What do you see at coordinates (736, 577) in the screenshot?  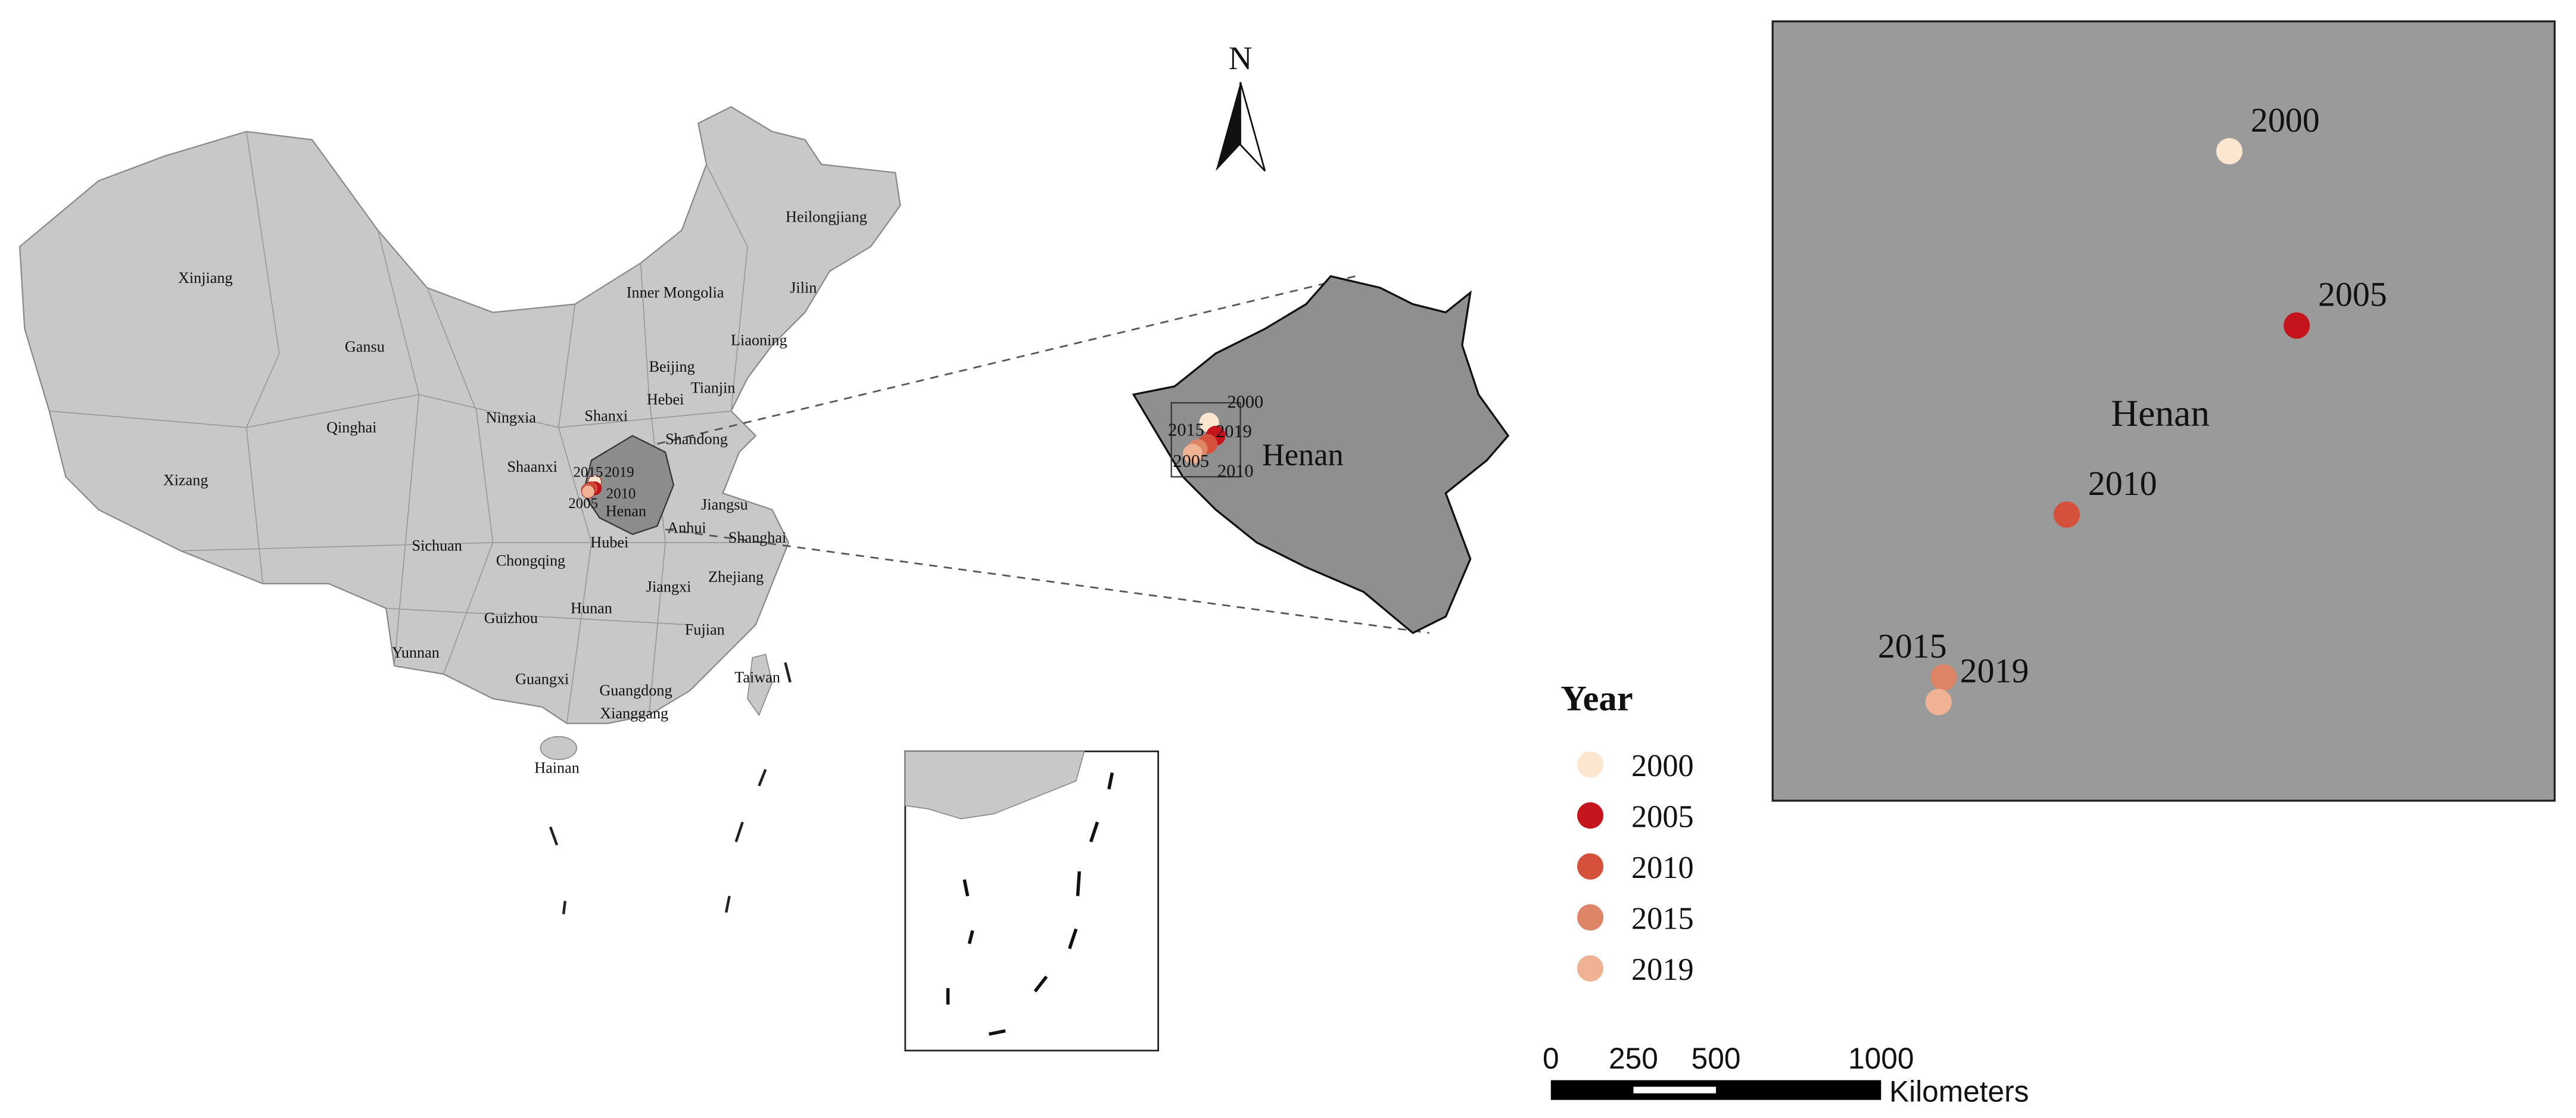 I see `province-label: Zhejiang` at bounding box center [736, 577].